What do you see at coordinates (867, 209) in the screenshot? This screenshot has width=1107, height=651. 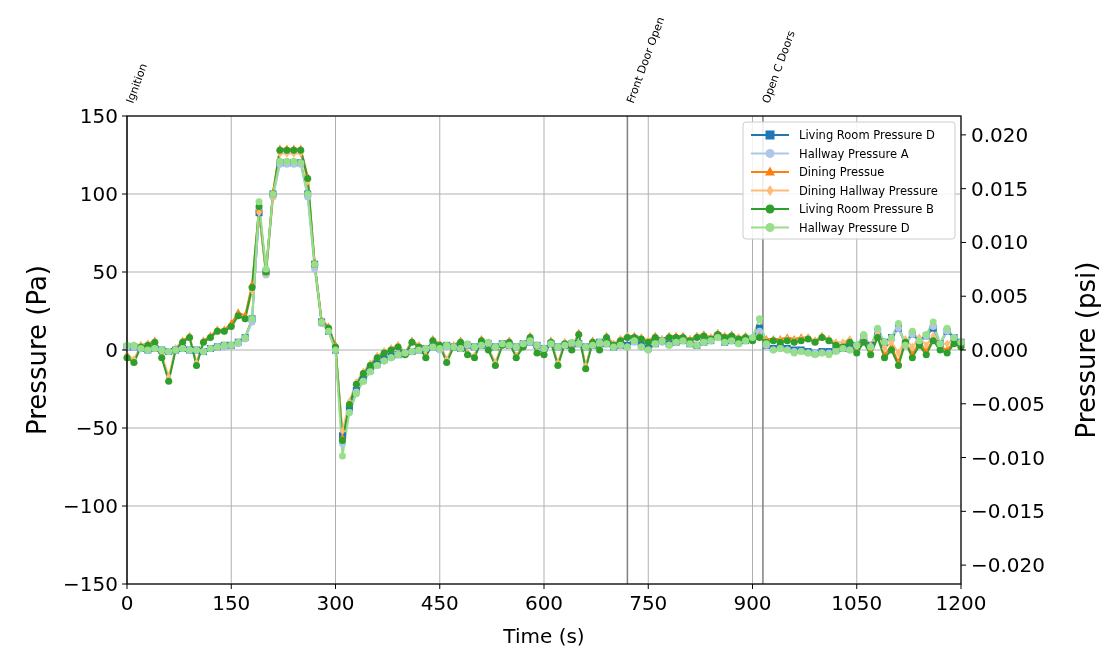 I see `legend-label: Living Room Pressure B` at bounding box center [867, 209].